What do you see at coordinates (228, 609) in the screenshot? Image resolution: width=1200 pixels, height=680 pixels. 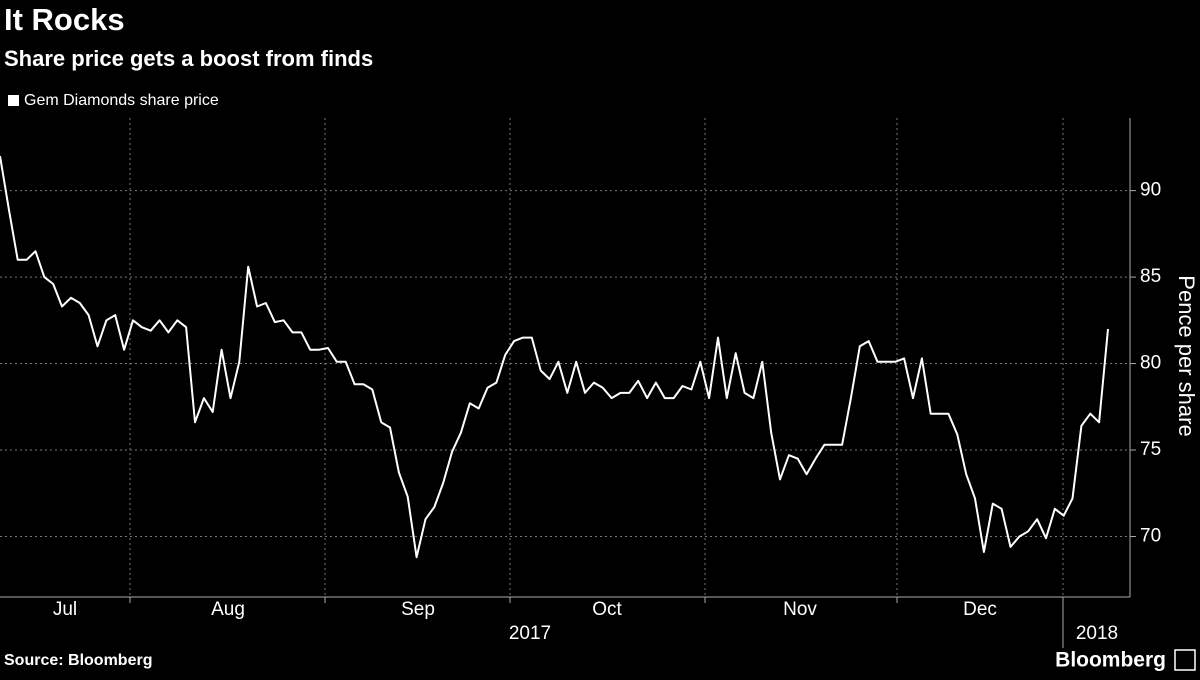 I see `x-tick-label: Aug` at bounding box center [228, 609].